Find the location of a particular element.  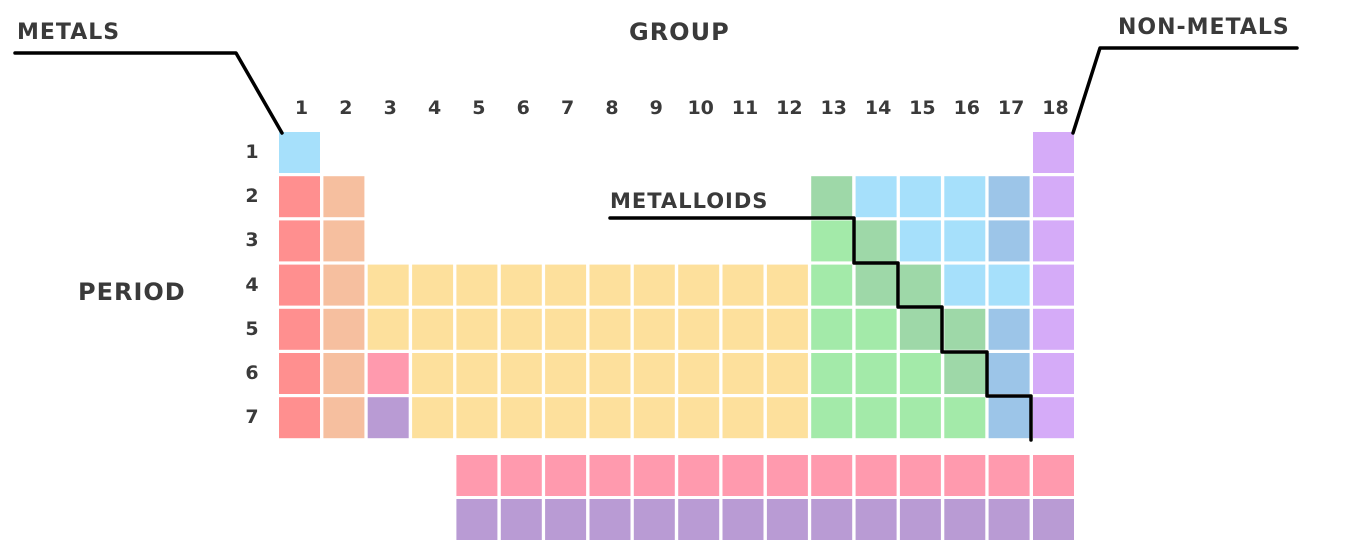

element-cell-p7-g6 is located at coordinates (521, 418).